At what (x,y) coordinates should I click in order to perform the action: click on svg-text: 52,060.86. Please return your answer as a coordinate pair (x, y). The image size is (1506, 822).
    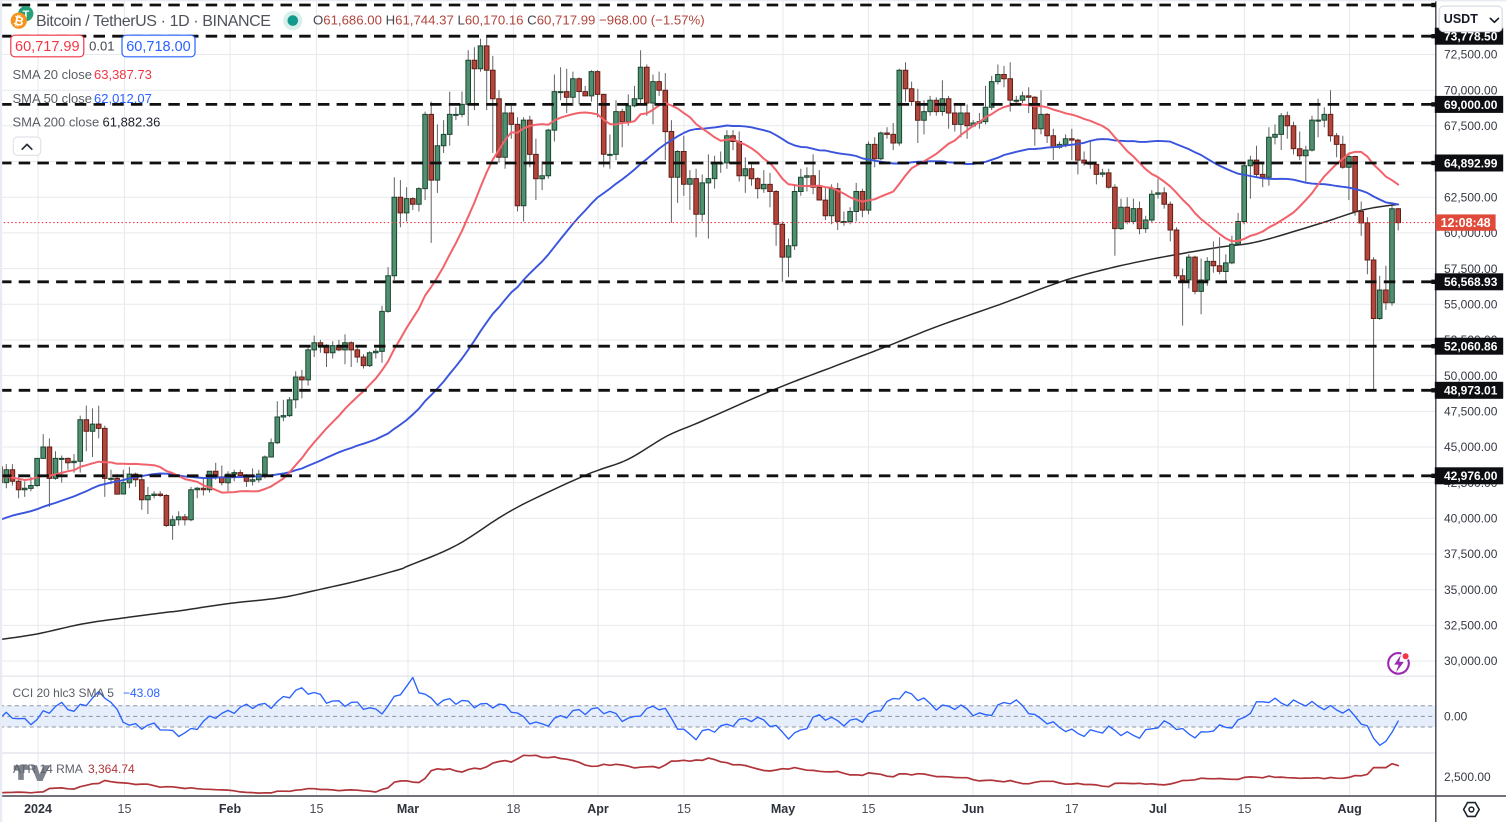
    Looking at the image, I should click on (1471, 347).